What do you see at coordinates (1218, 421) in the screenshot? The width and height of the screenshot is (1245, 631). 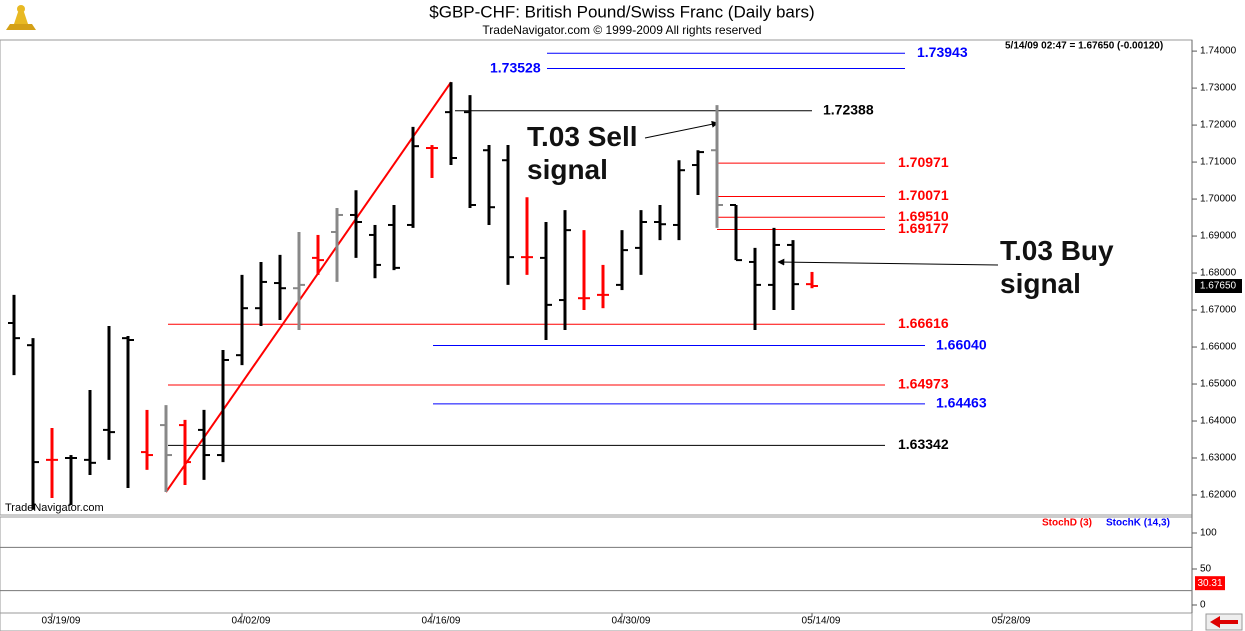 I see `y-tick-label: 1.64000` at bounding box center [1218, 421].